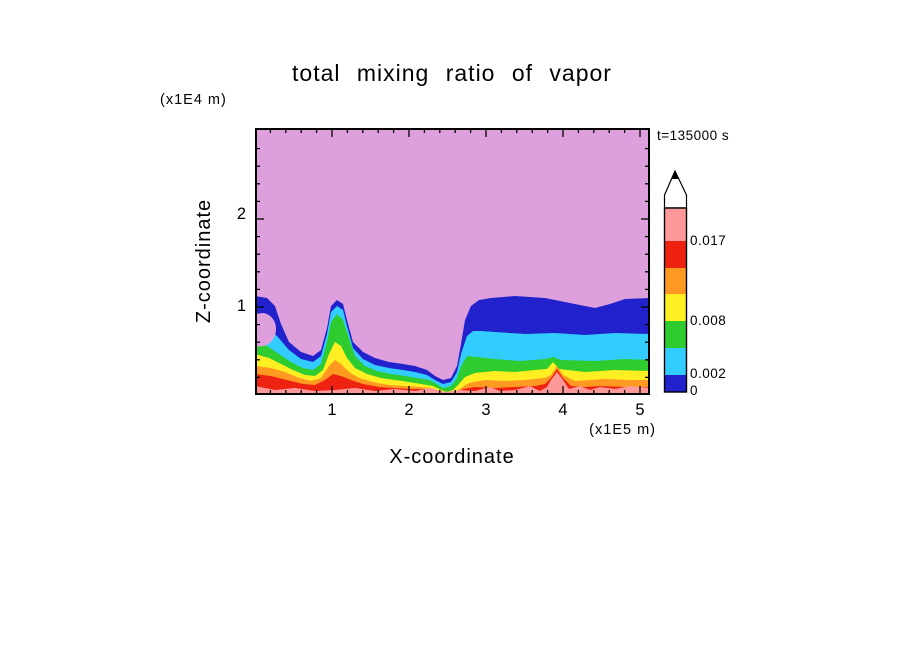  Describe the element at coordinates (241, 306) in the screenshot. I see `y-tick-label-1: 1` at that location.